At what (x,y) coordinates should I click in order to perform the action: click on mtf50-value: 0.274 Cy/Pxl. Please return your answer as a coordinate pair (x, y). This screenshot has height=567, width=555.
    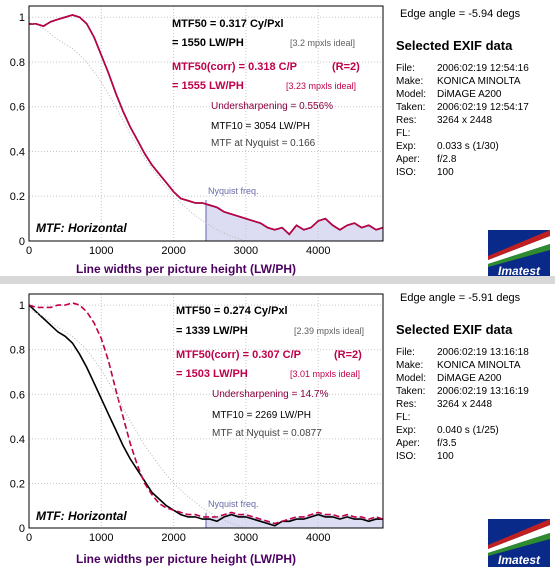
    Looking at the image, I should click on (255, 311).